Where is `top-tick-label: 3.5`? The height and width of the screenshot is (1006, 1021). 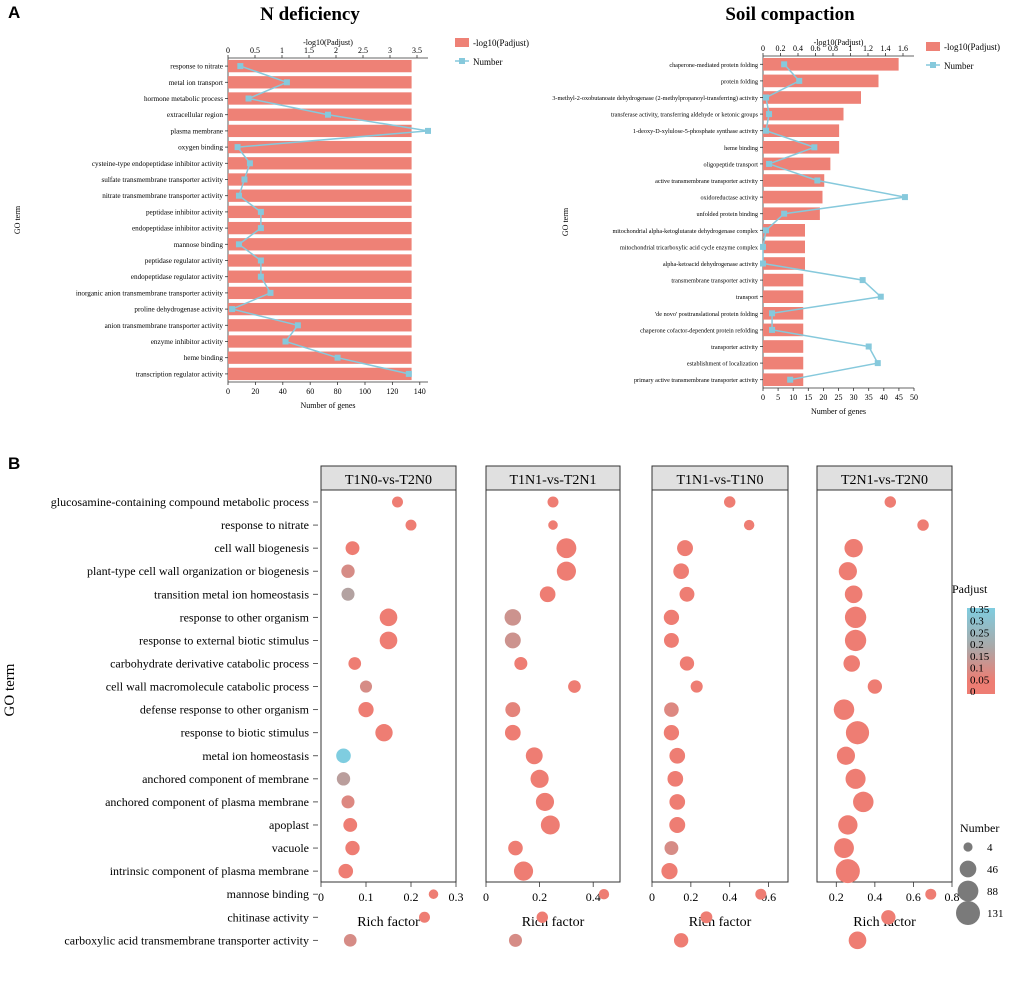 top-tick-label: 3.5 is located at coordinates (417, 50).